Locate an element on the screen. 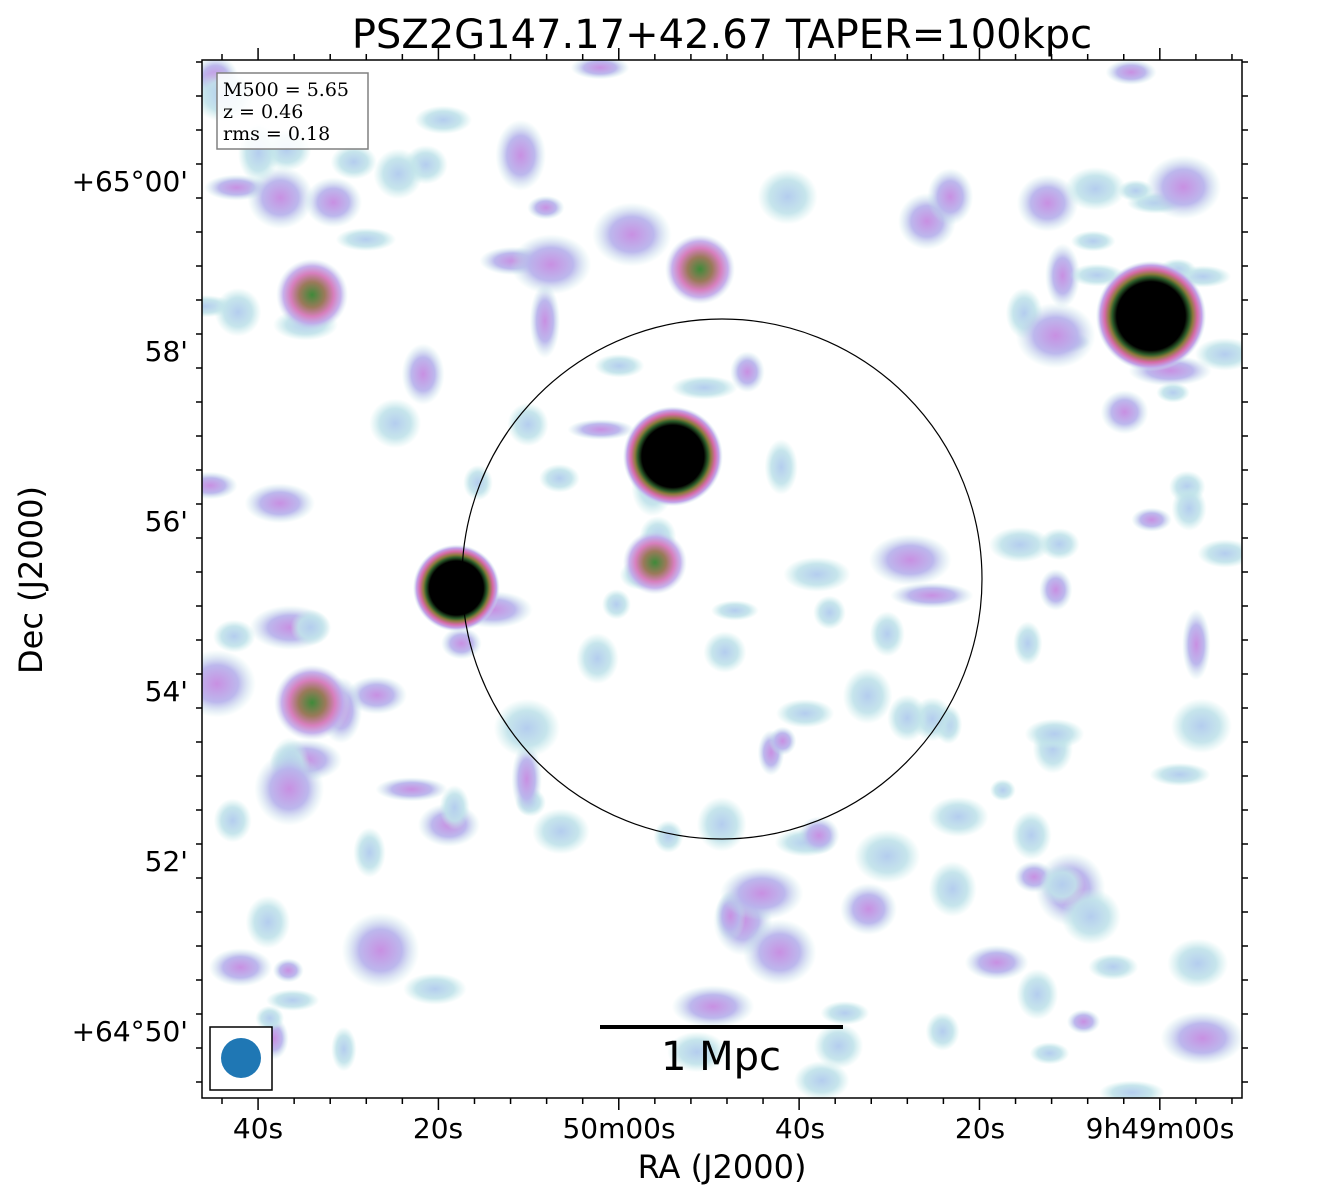 Image resolution: width=1321 pixels, height=1200 pixels. beam-ellipse is located at coordinates (241, 1058).